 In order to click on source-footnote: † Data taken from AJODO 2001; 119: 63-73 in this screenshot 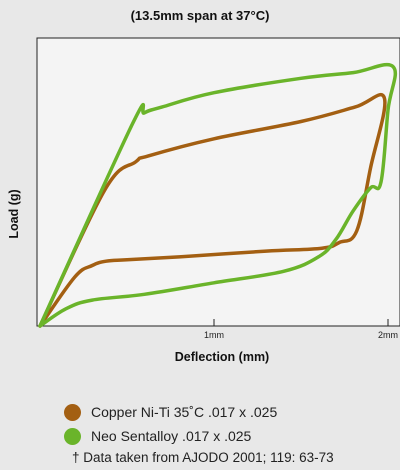, I will do `click(203, 457)`.